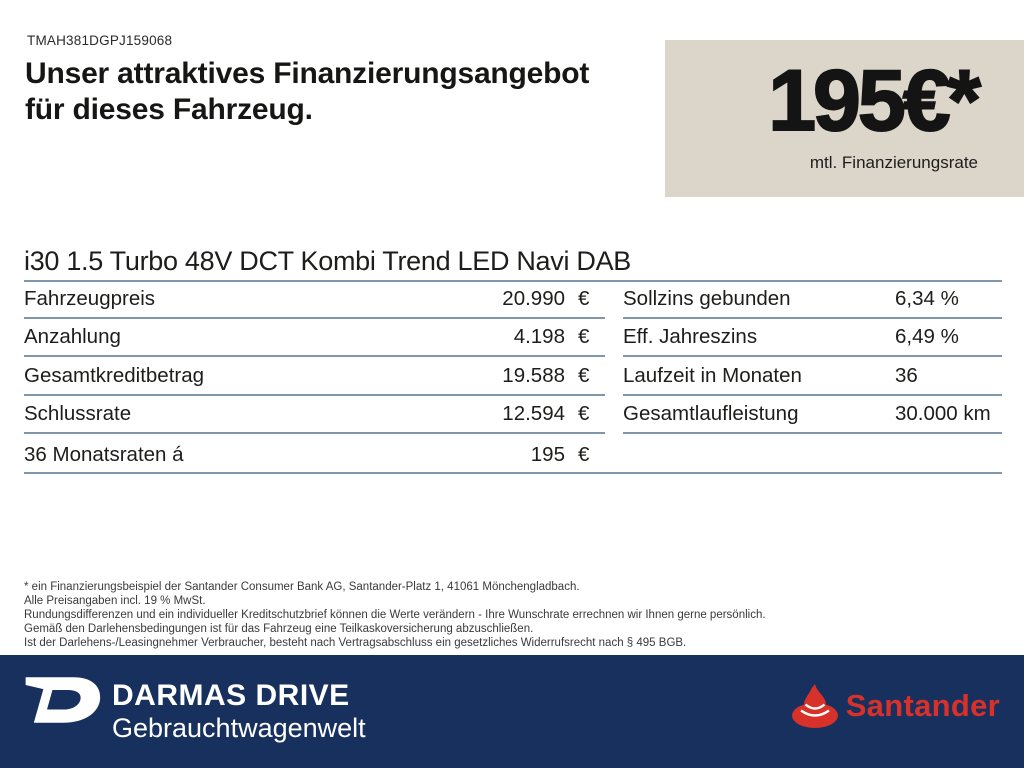  What do you see at coordinates (893, 162) in the screenshot?
I see `monthly-rate-caption: mtl. Finanzierungsrate` at bounding box center [893, 162].